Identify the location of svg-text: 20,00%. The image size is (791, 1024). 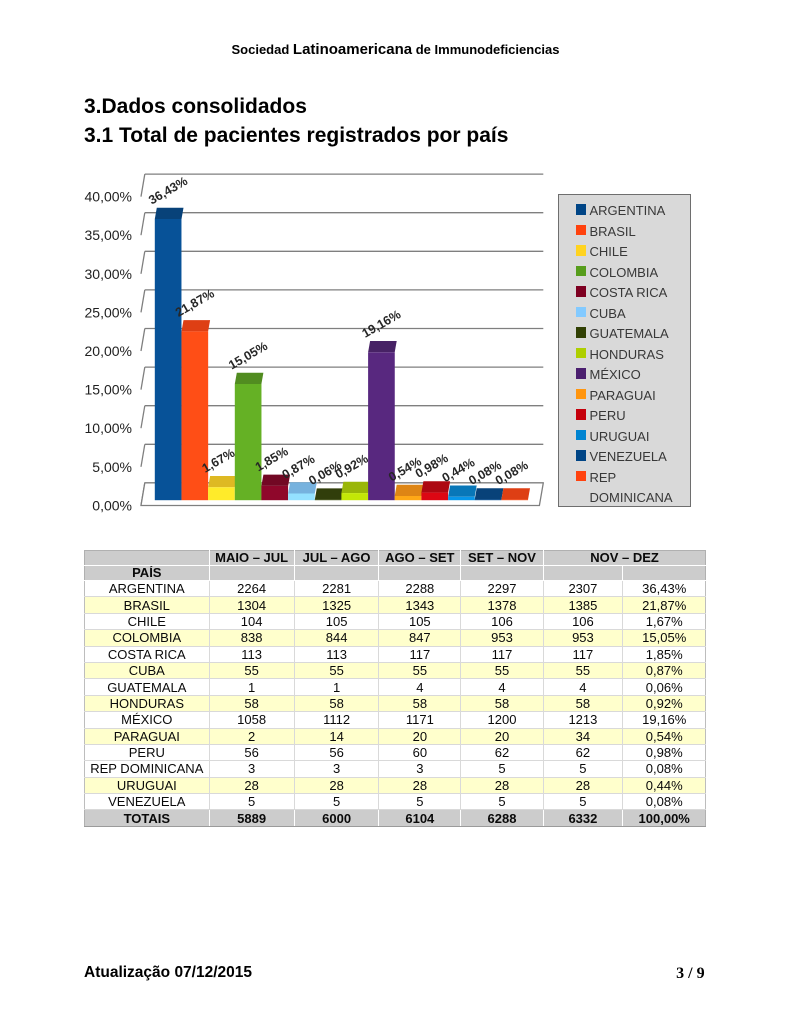
(108, 351).